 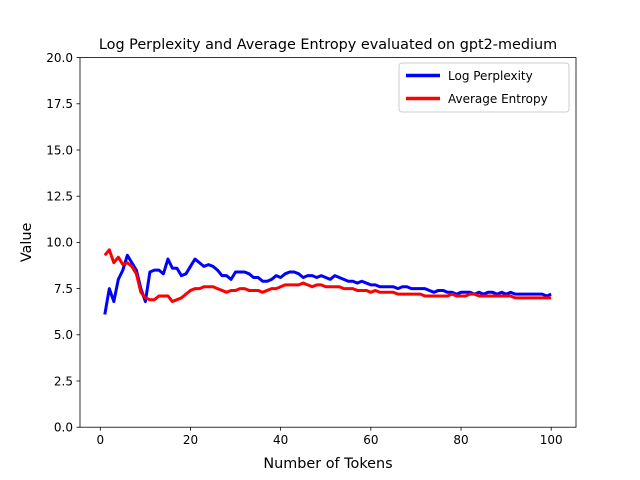 I want to click on x-tick-label: 20, so click(x=190, y=440).